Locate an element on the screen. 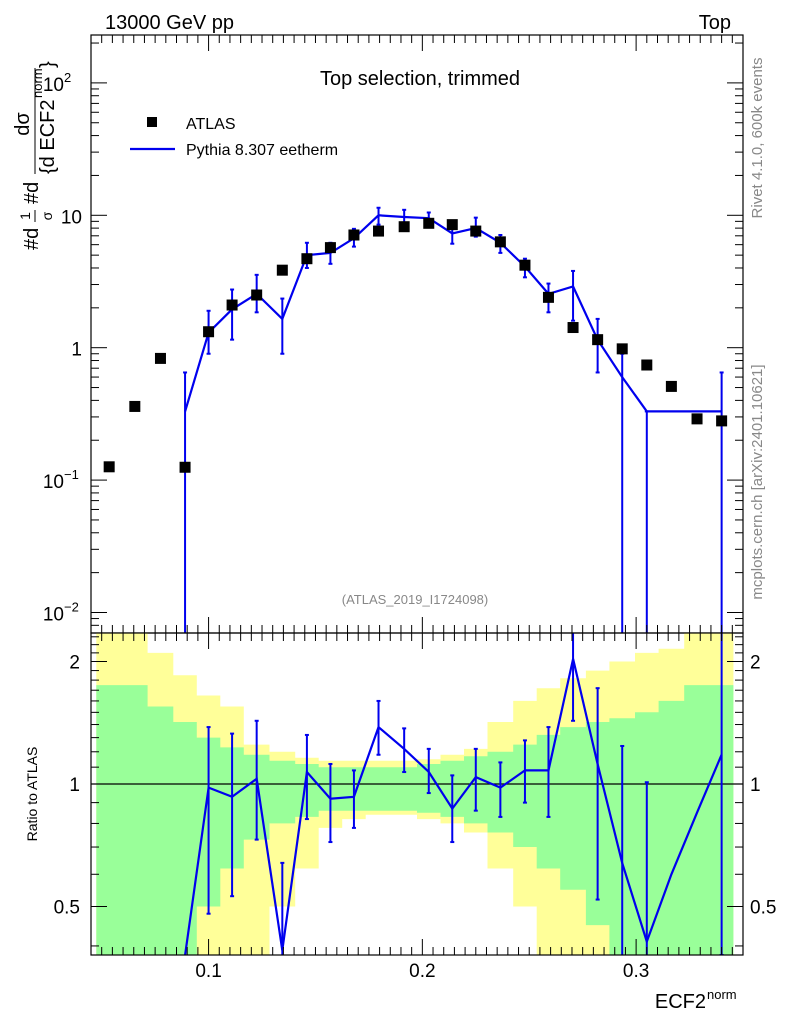  x-axis-label: ECF2 is located at coordinates (680, 1002).